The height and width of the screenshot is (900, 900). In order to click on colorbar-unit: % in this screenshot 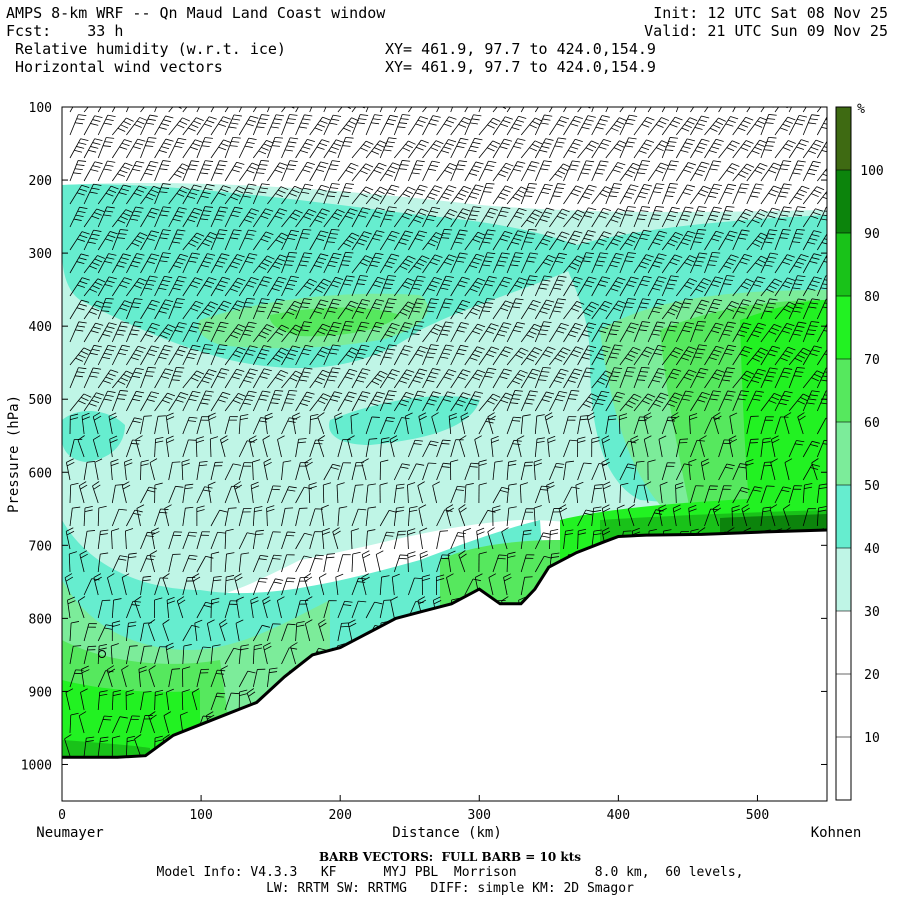, I will do `click(861, 109)`.